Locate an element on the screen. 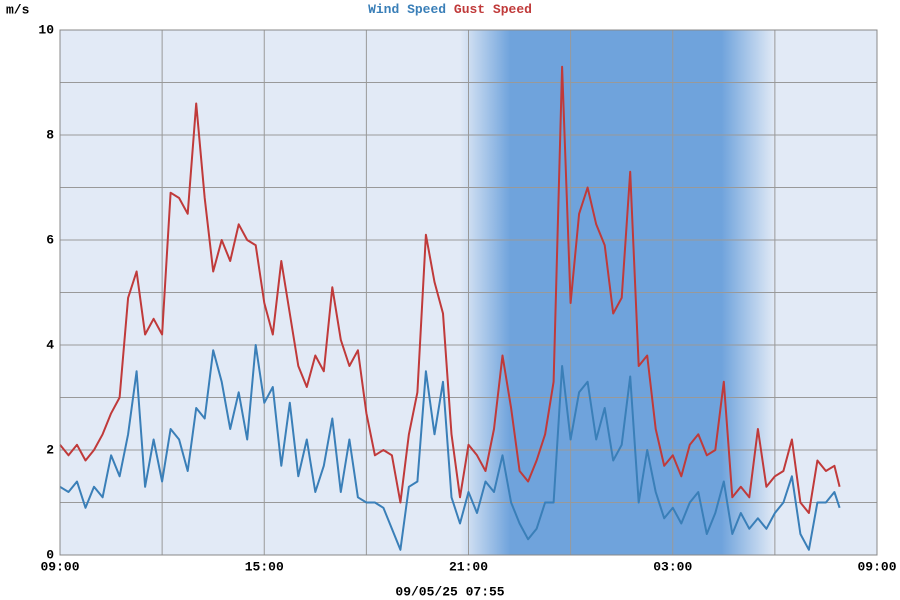 This screenshot has height=600, width=900. y-tick-label: 0 is located at coordinates (50, 554).